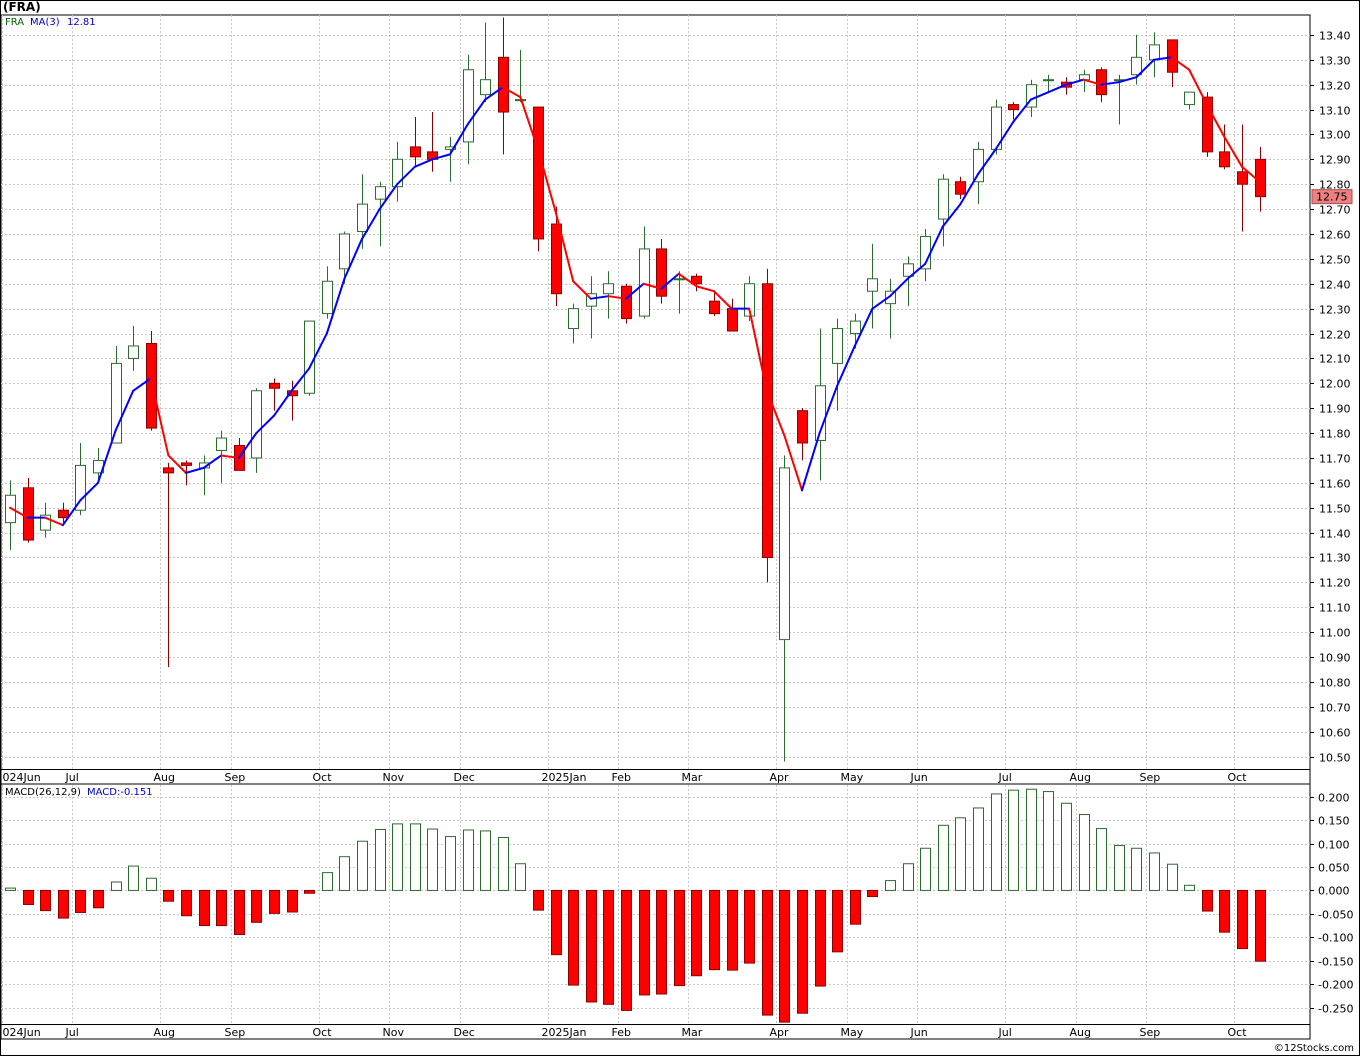 The width and height of the screenshot is (1360, 1056). I want to click on legend-ma-label: MA(3), so click(45, 22).